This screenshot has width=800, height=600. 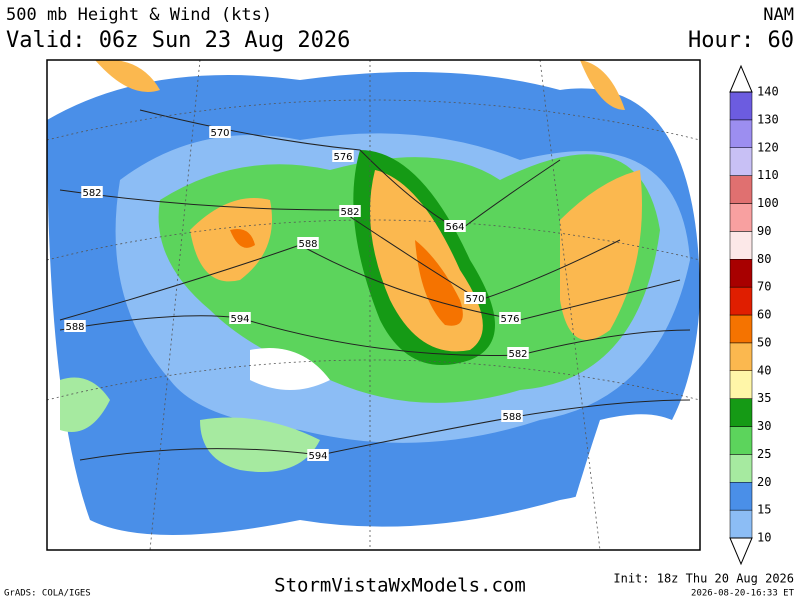 What do you see at coordinates (764, 342) in the screenshot?
I see `colorbar-label: 50` at bounding box center [764, 342].